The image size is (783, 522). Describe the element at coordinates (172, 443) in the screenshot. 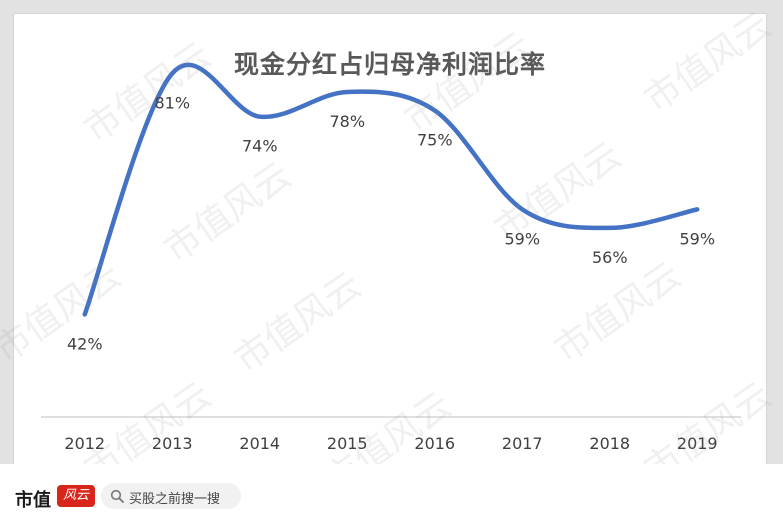

I see `x-tick-label: 2013` at that location.